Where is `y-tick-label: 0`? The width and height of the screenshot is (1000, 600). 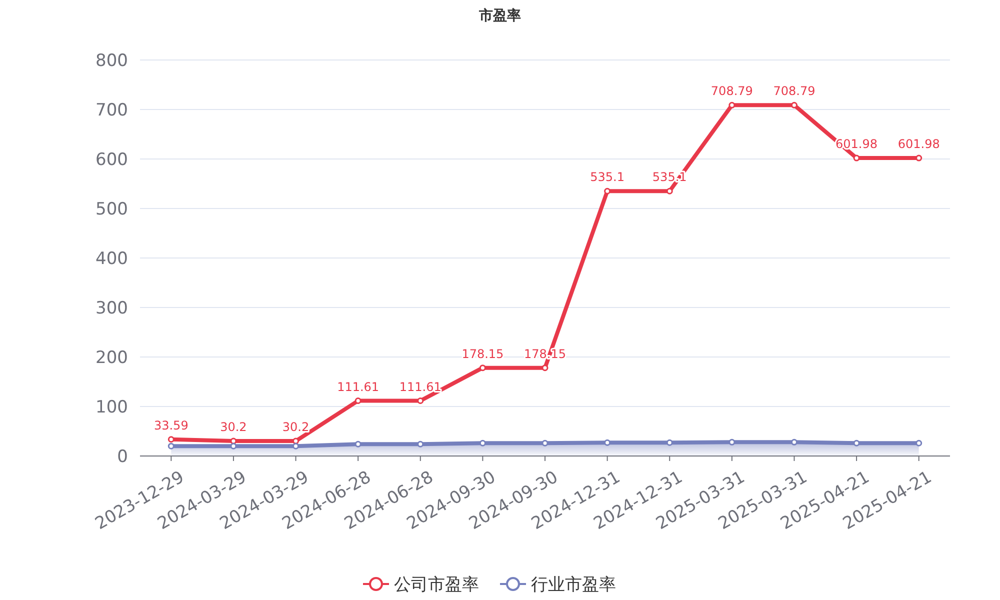
y-tick-label: 0 is located at coordinates (122, 456).